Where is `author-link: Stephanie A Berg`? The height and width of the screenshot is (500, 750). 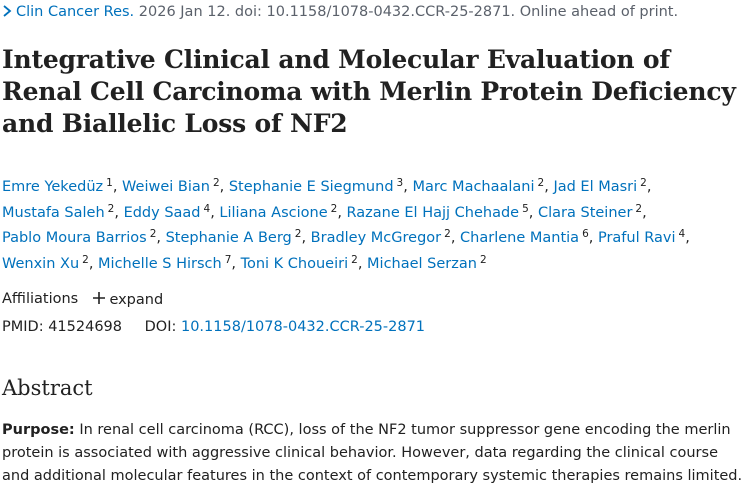
author-link: Stephanie A Berg is located at coordinates (228, 238).